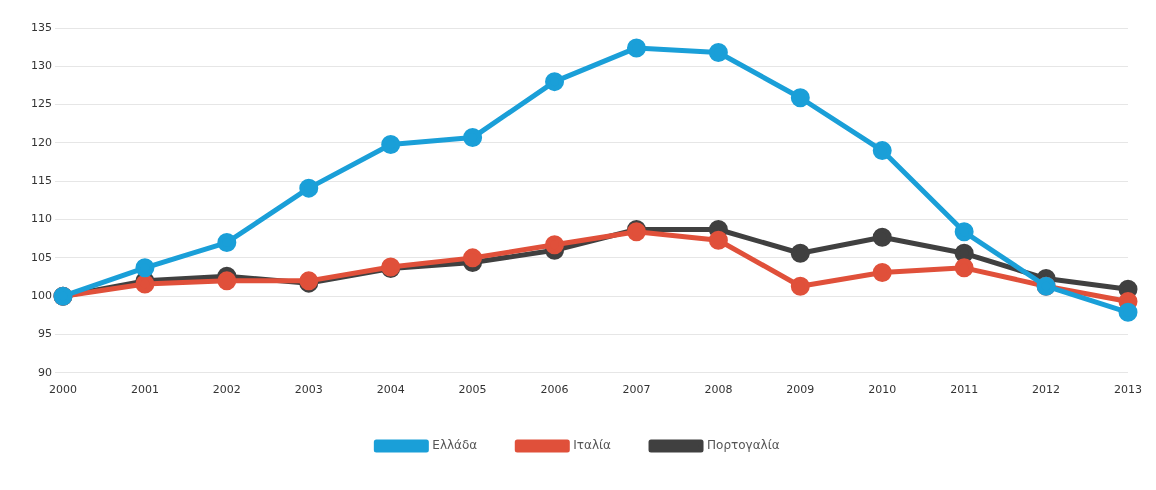 This screenshot has height=490, width=1156. What do you see at coordinates (45, 334) in the screenshot?
I see `y-tick-label: 95` at bounding box center [45, 334].